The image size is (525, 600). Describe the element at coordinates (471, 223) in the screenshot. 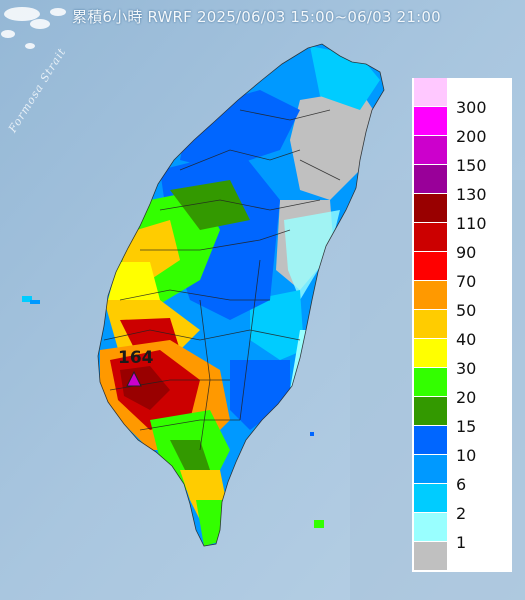

I see `legend-label: 110` at that location.